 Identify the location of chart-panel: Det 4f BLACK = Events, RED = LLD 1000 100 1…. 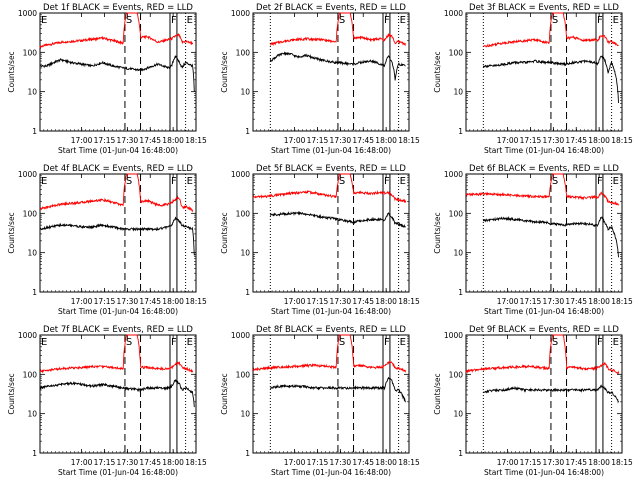
(107, 240).